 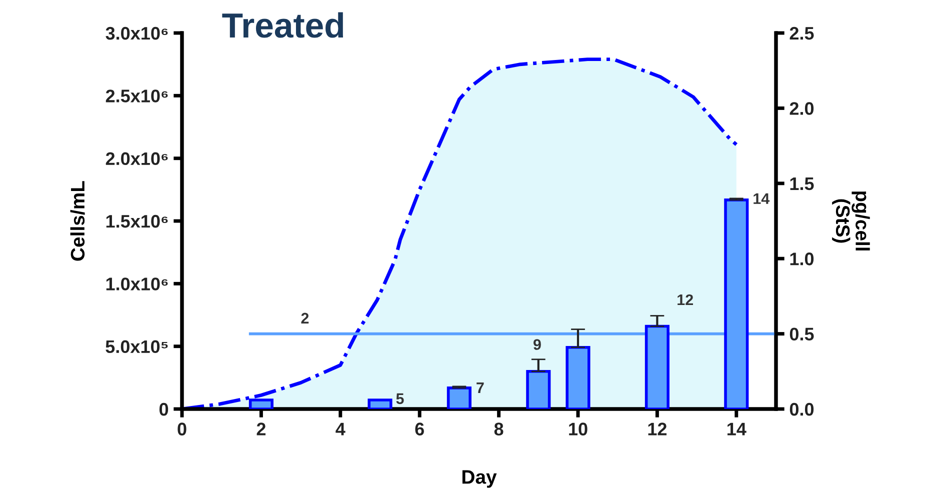 I want to click on x-tick-label: 8, so click(x=499, y=429).